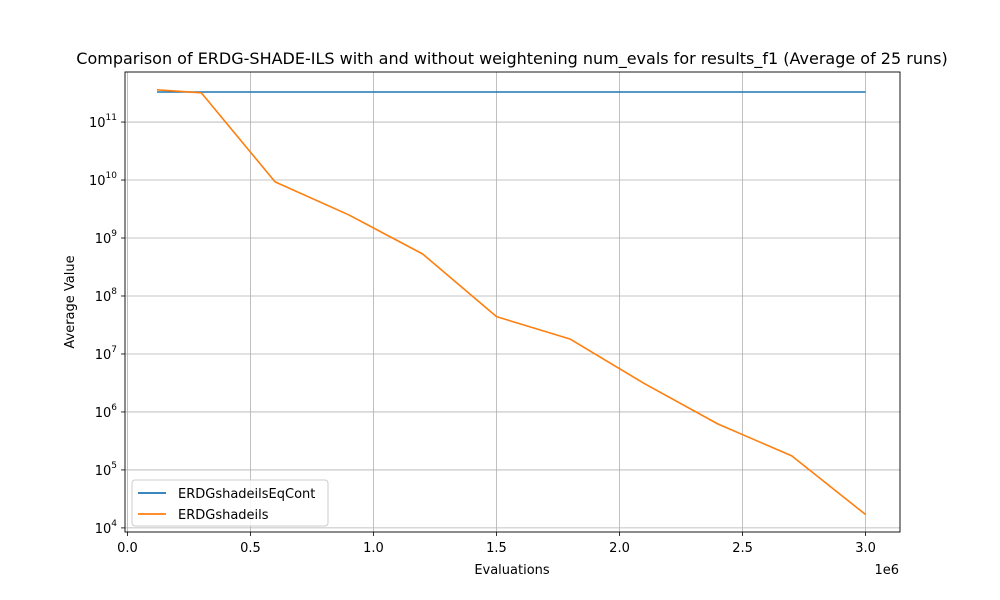 The height and width of the screenshot is (600, 1000). What do you see at coordinates (742, 548) in the screenshot?
I see `x-tick-label: 2.5` at bounding box center [742, 548].